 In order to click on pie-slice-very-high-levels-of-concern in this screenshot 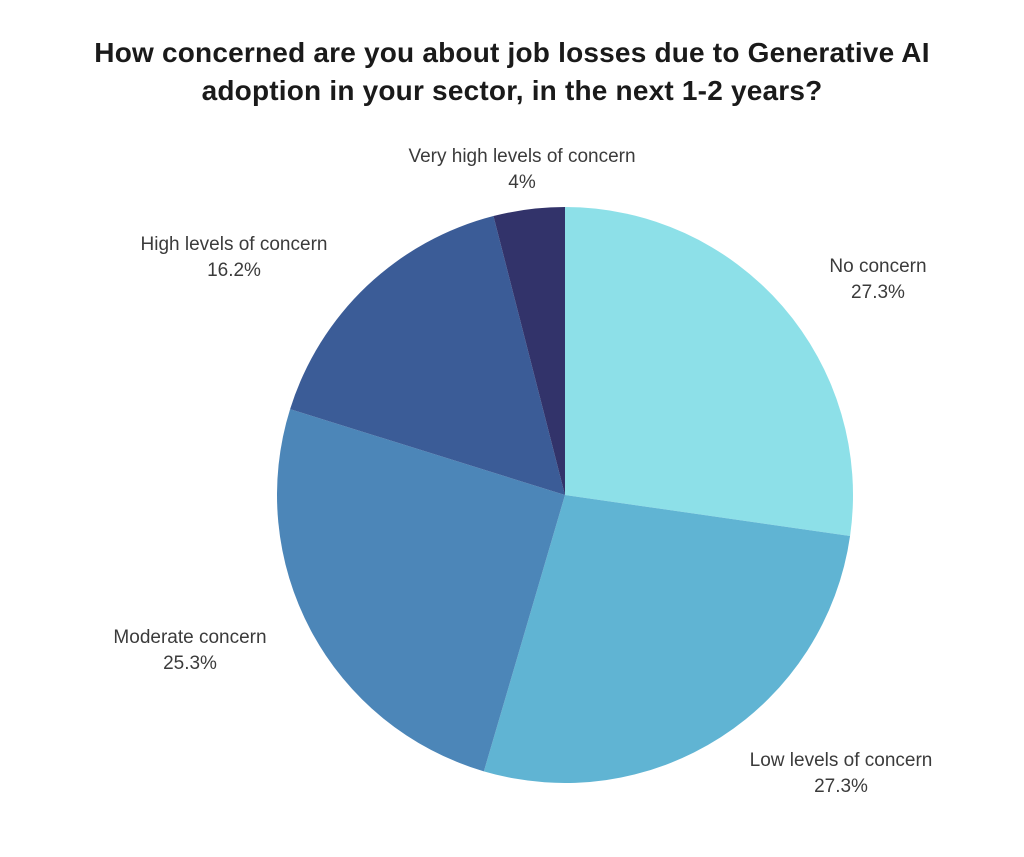, I will do `click(529, 351)`.